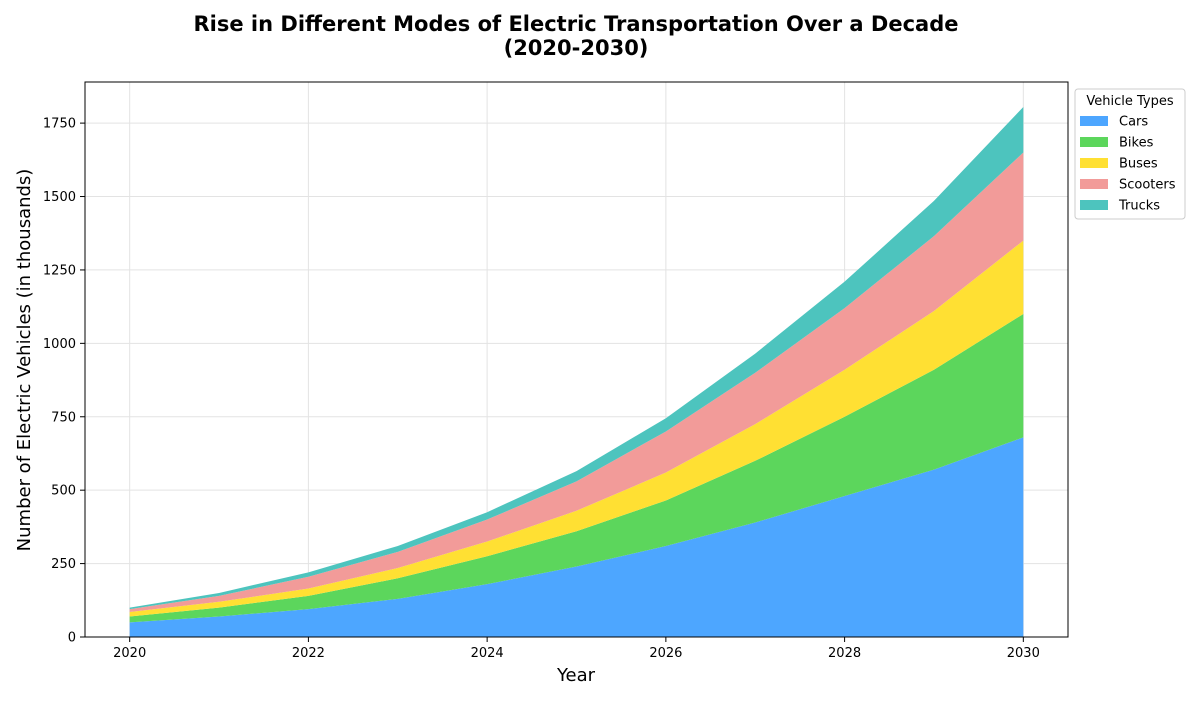 This screenshot has height=704, width=1200. What do you see at coordinates (1094, 163) in the screenshot?
I see `legend-swatch-buses` at bounding box center [1094, 163].